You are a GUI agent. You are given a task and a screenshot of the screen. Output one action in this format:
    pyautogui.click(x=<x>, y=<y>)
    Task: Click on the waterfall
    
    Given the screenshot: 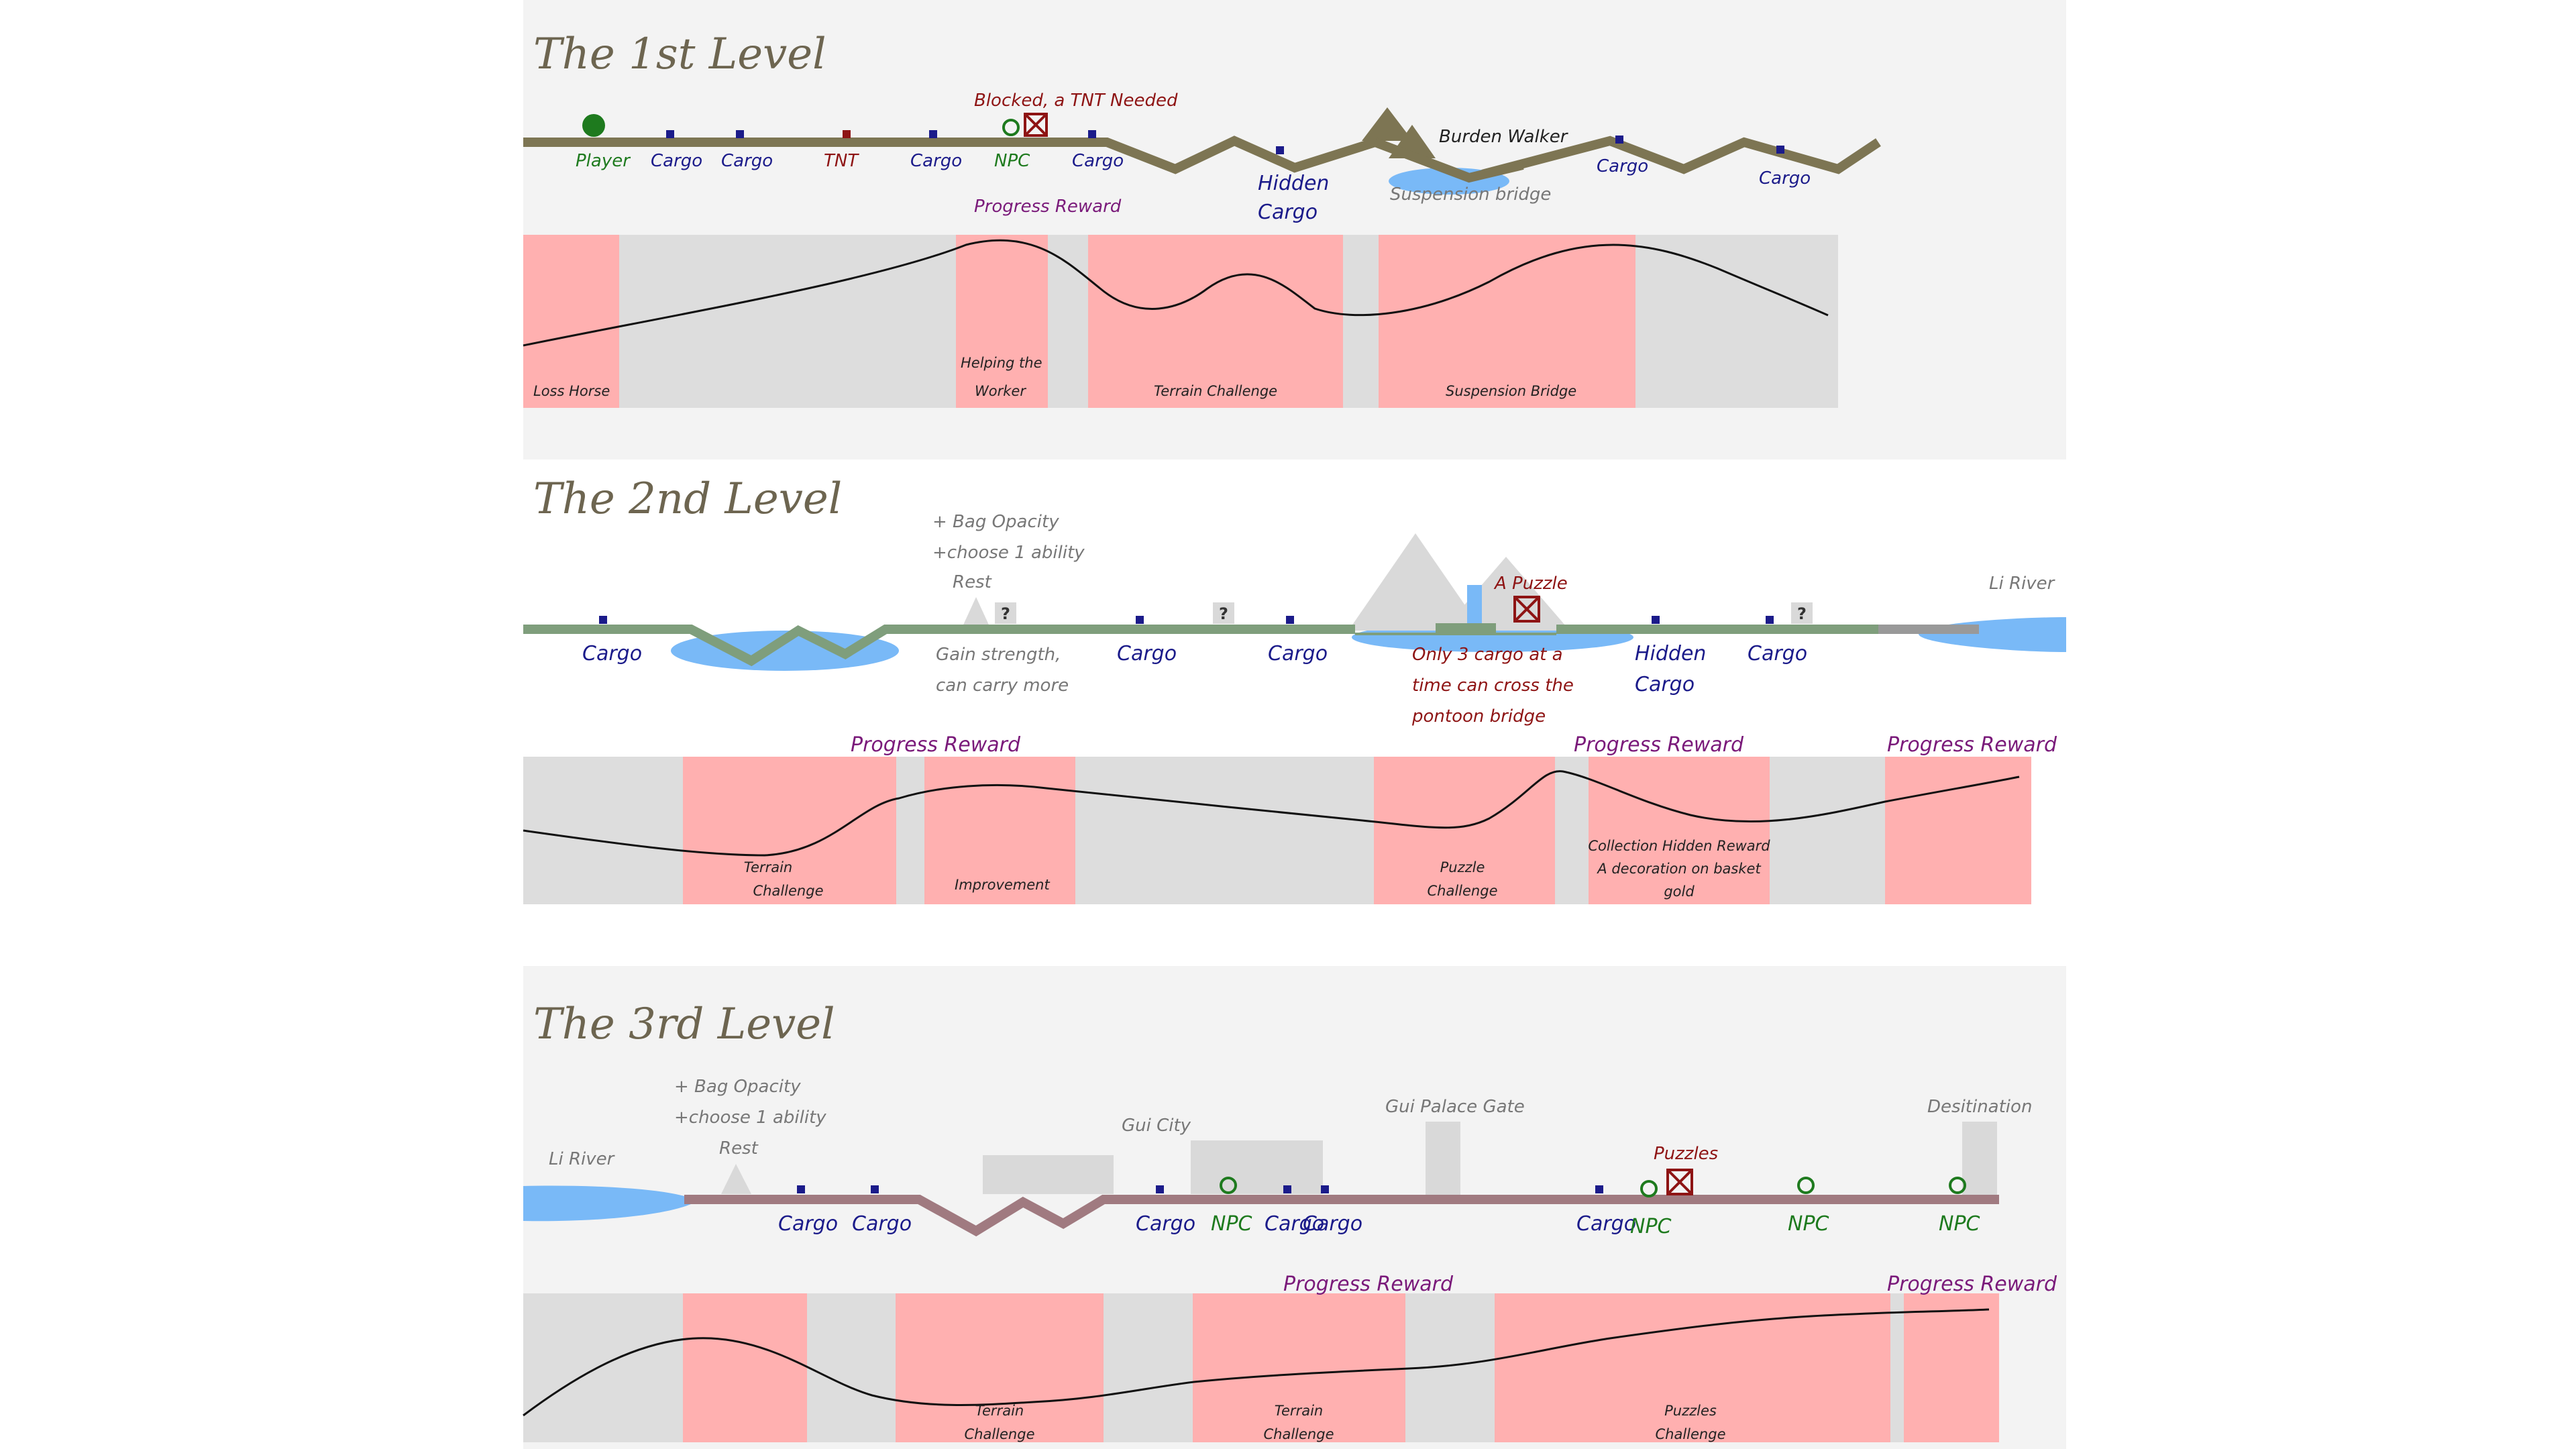 What is the action you would take?
    pyautogui.click(x=1474, y=608)
    